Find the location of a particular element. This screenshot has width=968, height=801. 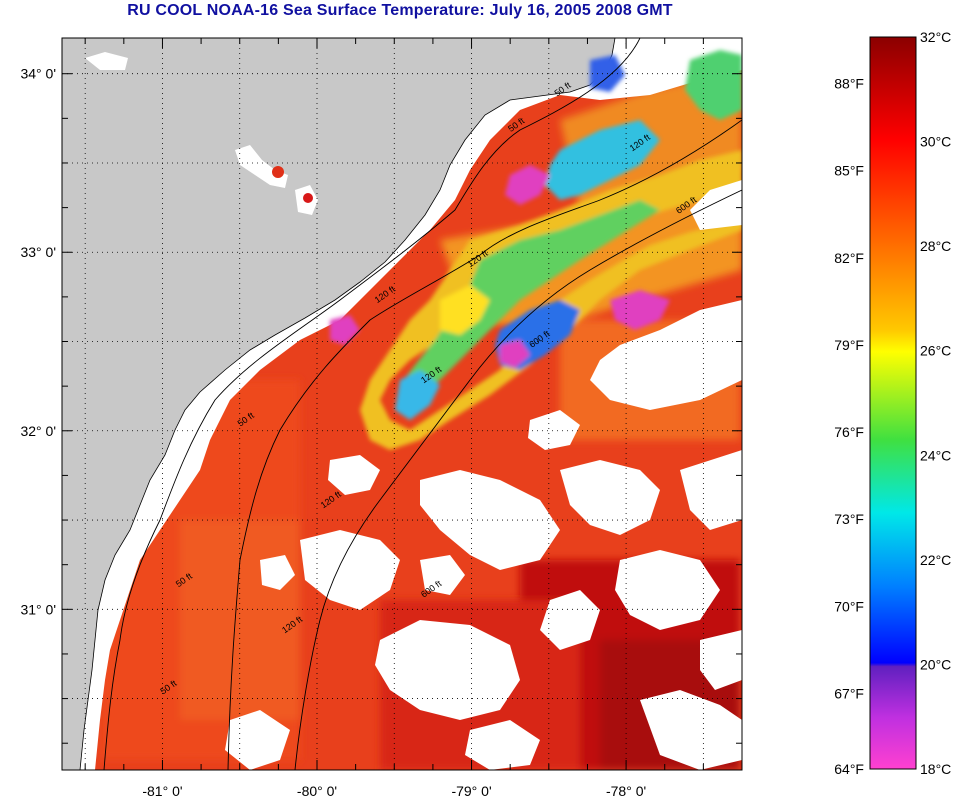

colorbar-fahrenheit-labels: 88°F 85°F 82°F 79°F 76°F 73°F 70°F 67°F 64°F is located at coordinates (849, 426).